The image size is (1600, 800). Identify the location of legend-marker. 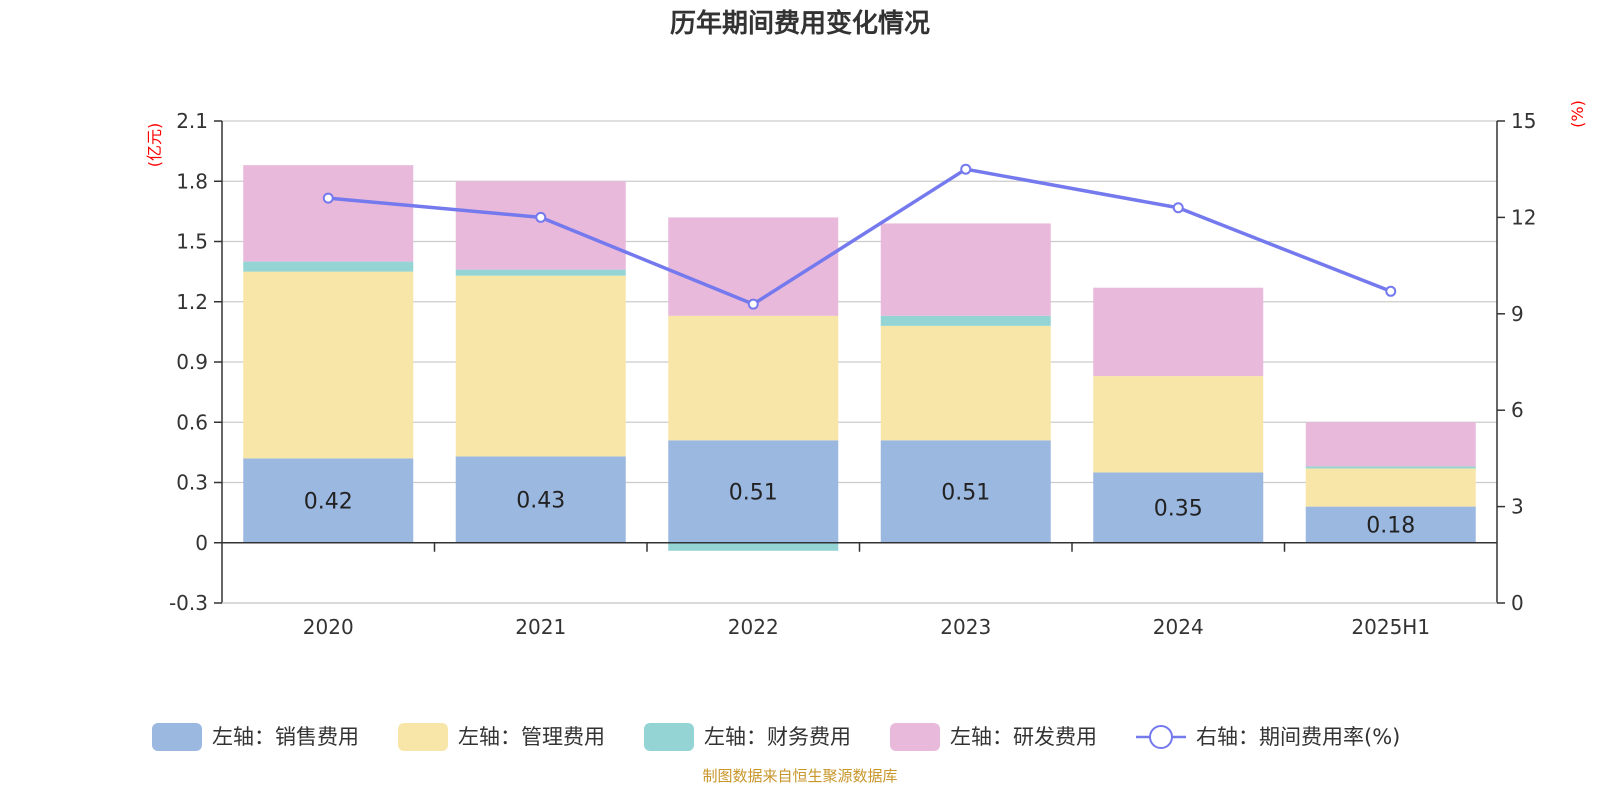
(1161, 737).